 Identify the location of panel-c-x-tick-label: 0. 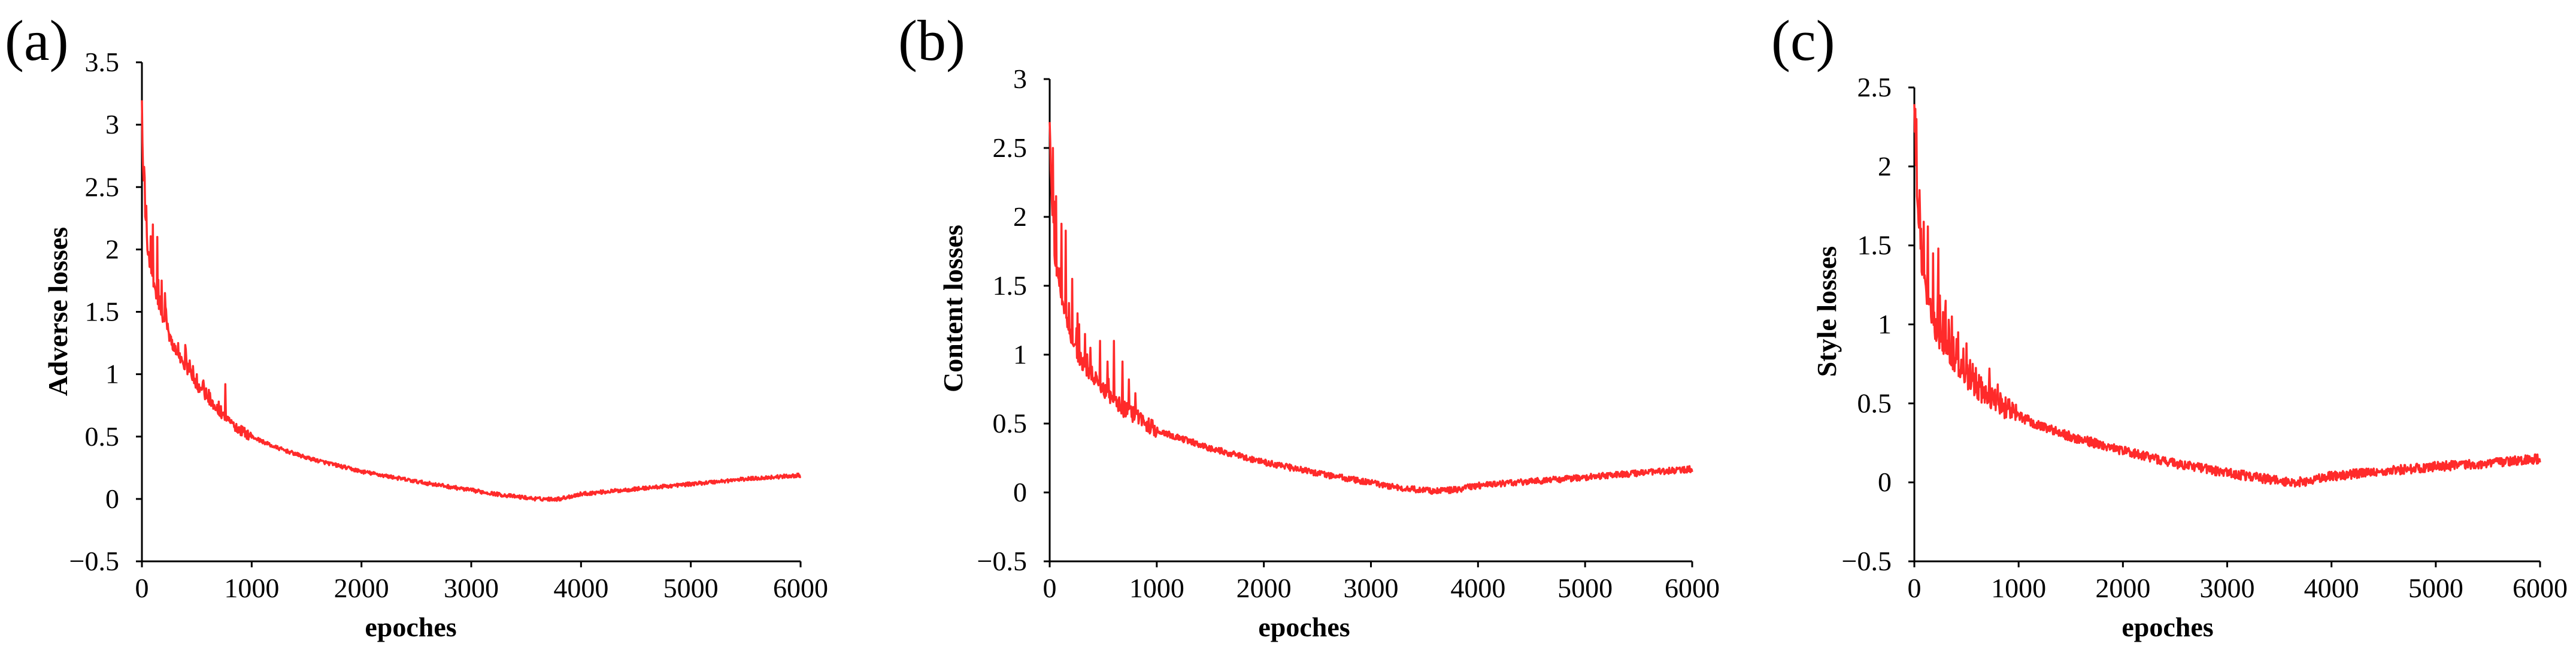
(1915, 588).